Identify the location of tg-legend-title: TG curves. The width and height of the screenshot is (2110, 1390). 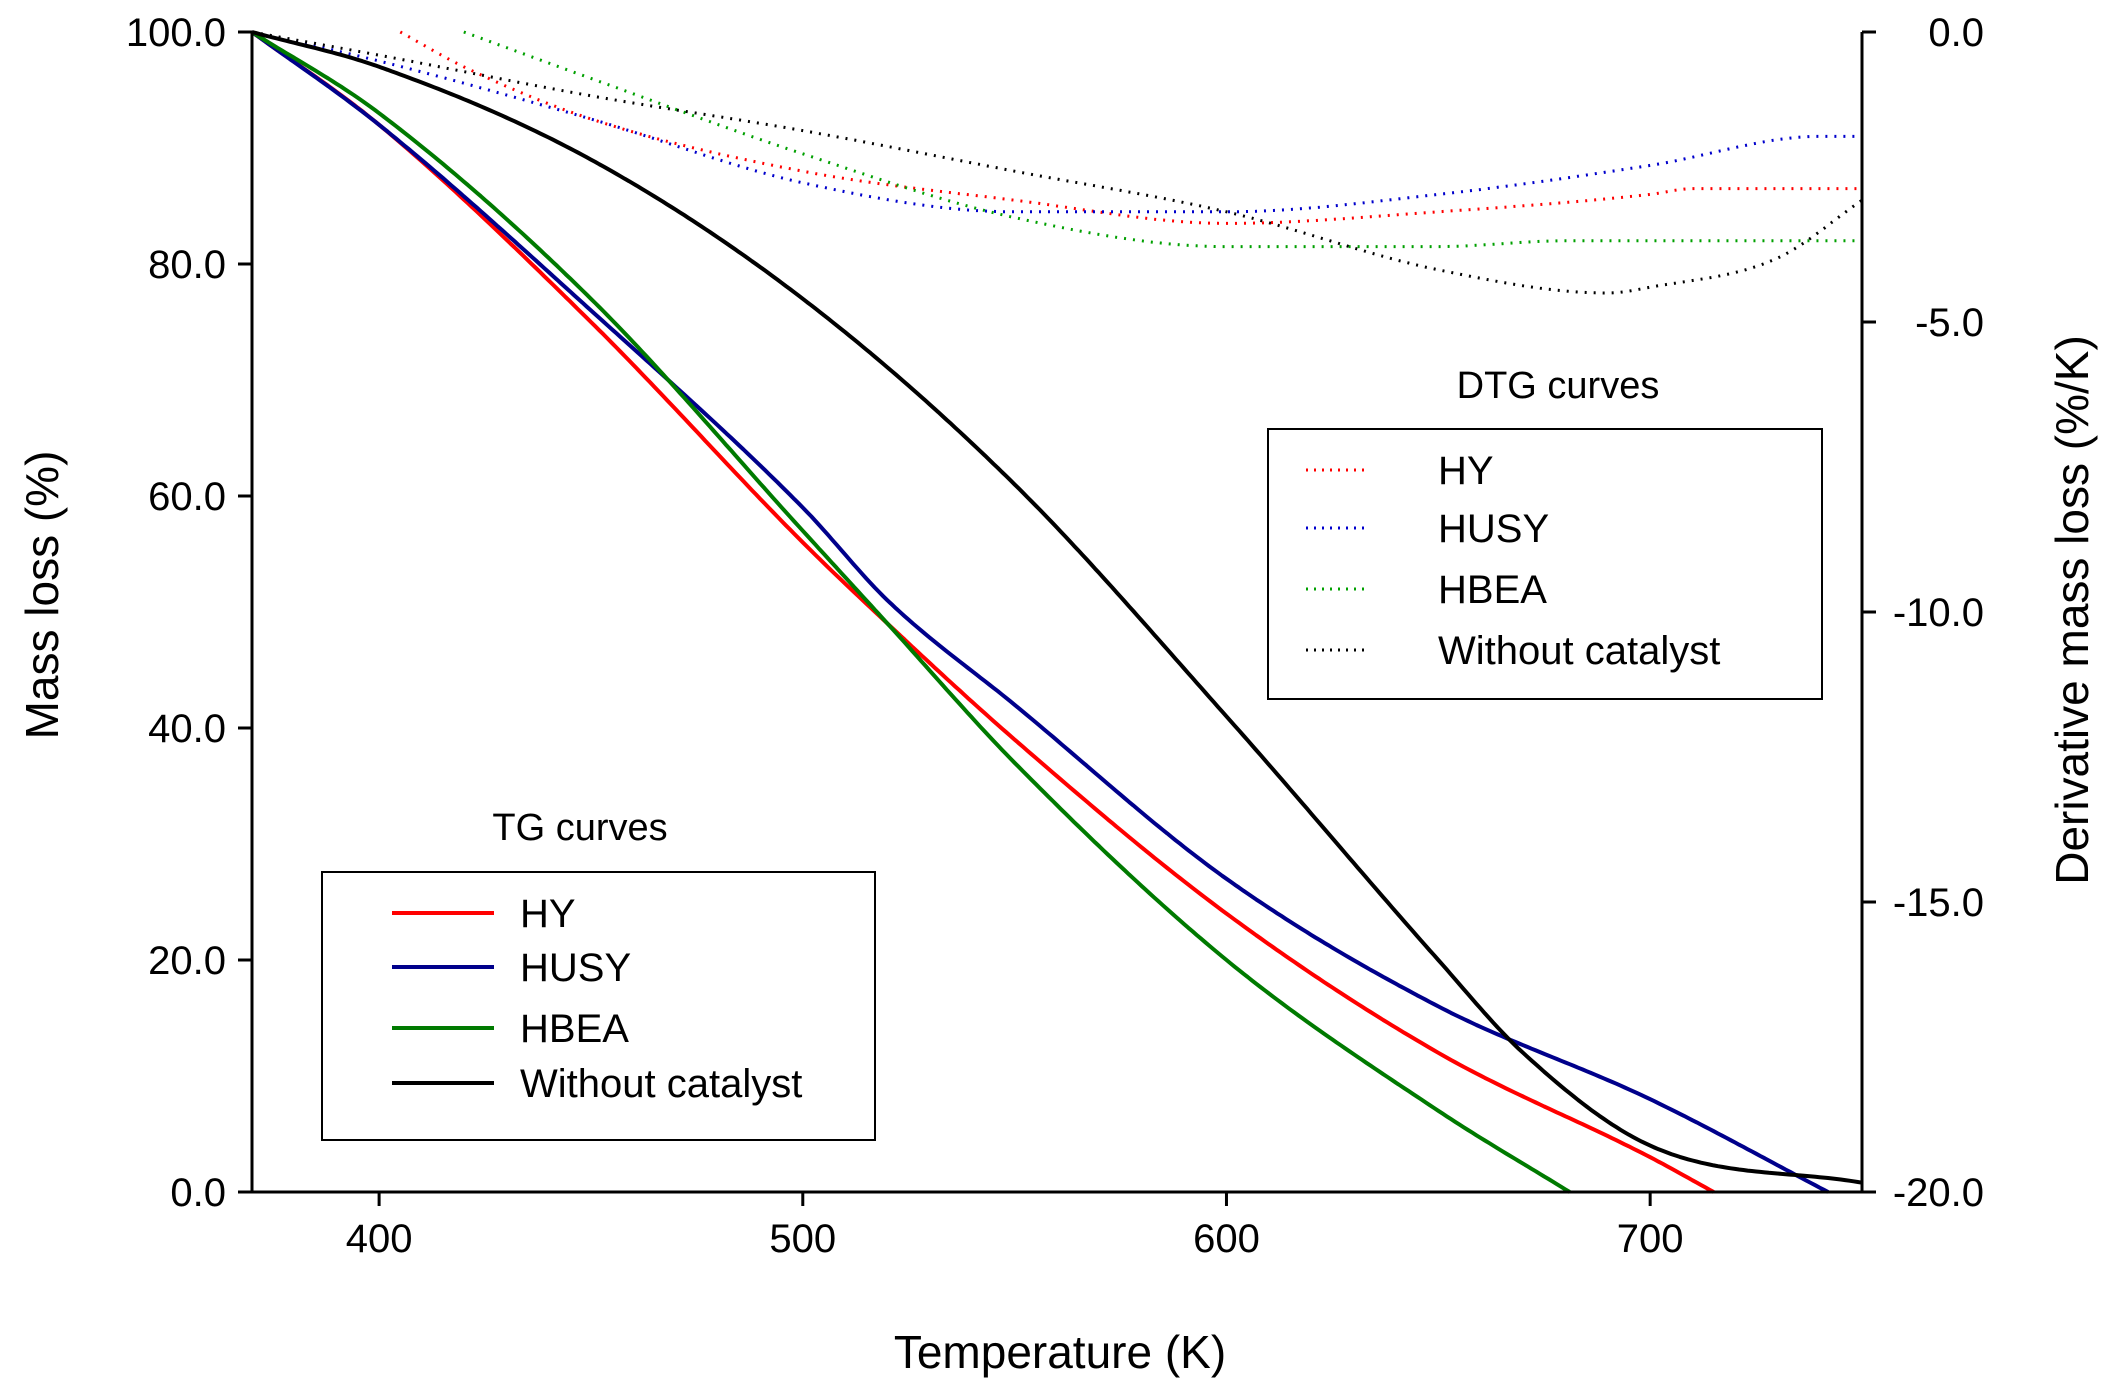
(579, 828).